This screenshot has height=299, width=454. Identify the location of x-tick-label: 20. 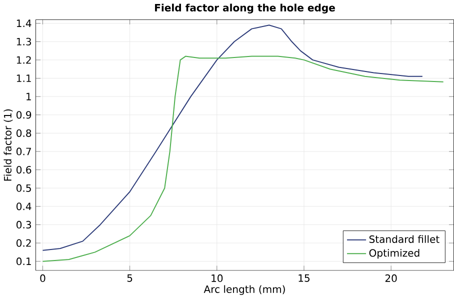
(391, 278).